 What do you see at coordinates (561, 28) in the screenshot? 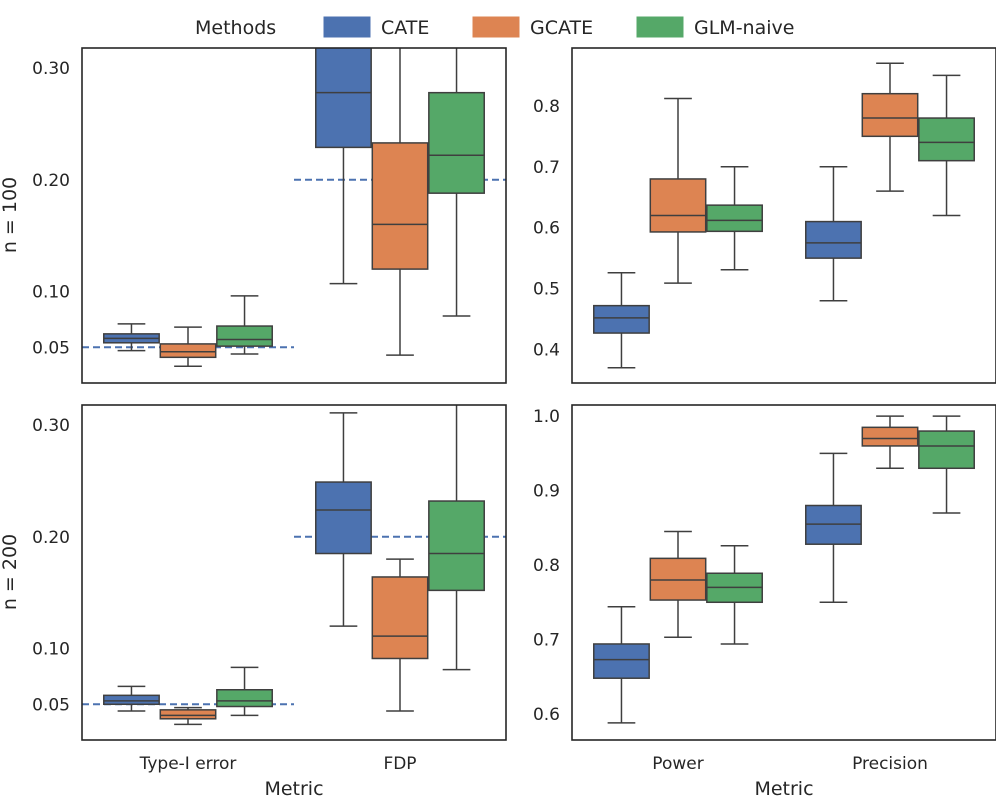
I see `legend-label-gcate: GCATE` at bounding box center [561, 28].